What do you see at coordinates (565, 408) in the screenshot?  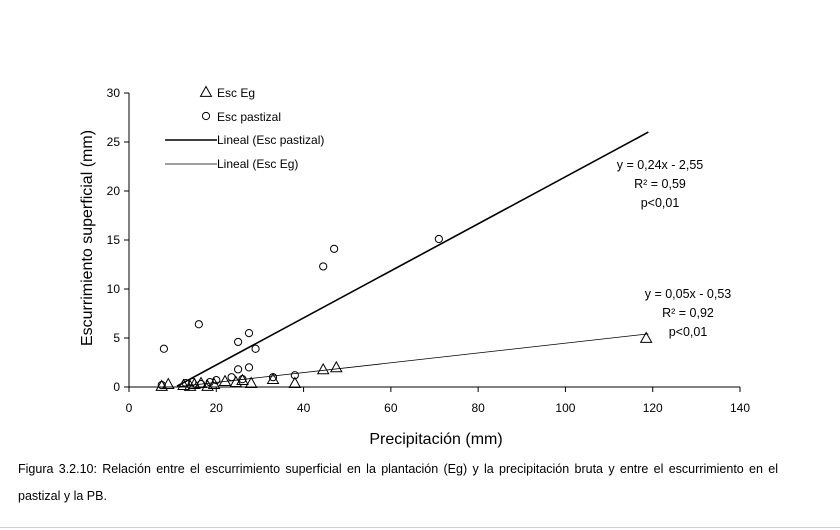 I see `x-tick-label: 100` at bounding box center [565, 408].